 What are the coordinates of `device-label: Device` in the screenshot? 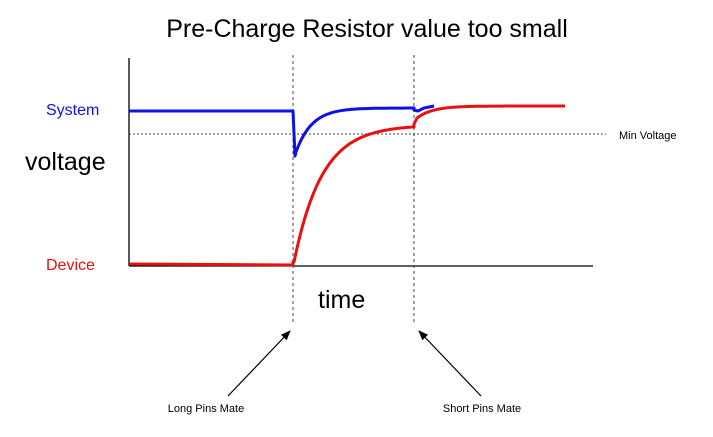 It's located at (70, 265).